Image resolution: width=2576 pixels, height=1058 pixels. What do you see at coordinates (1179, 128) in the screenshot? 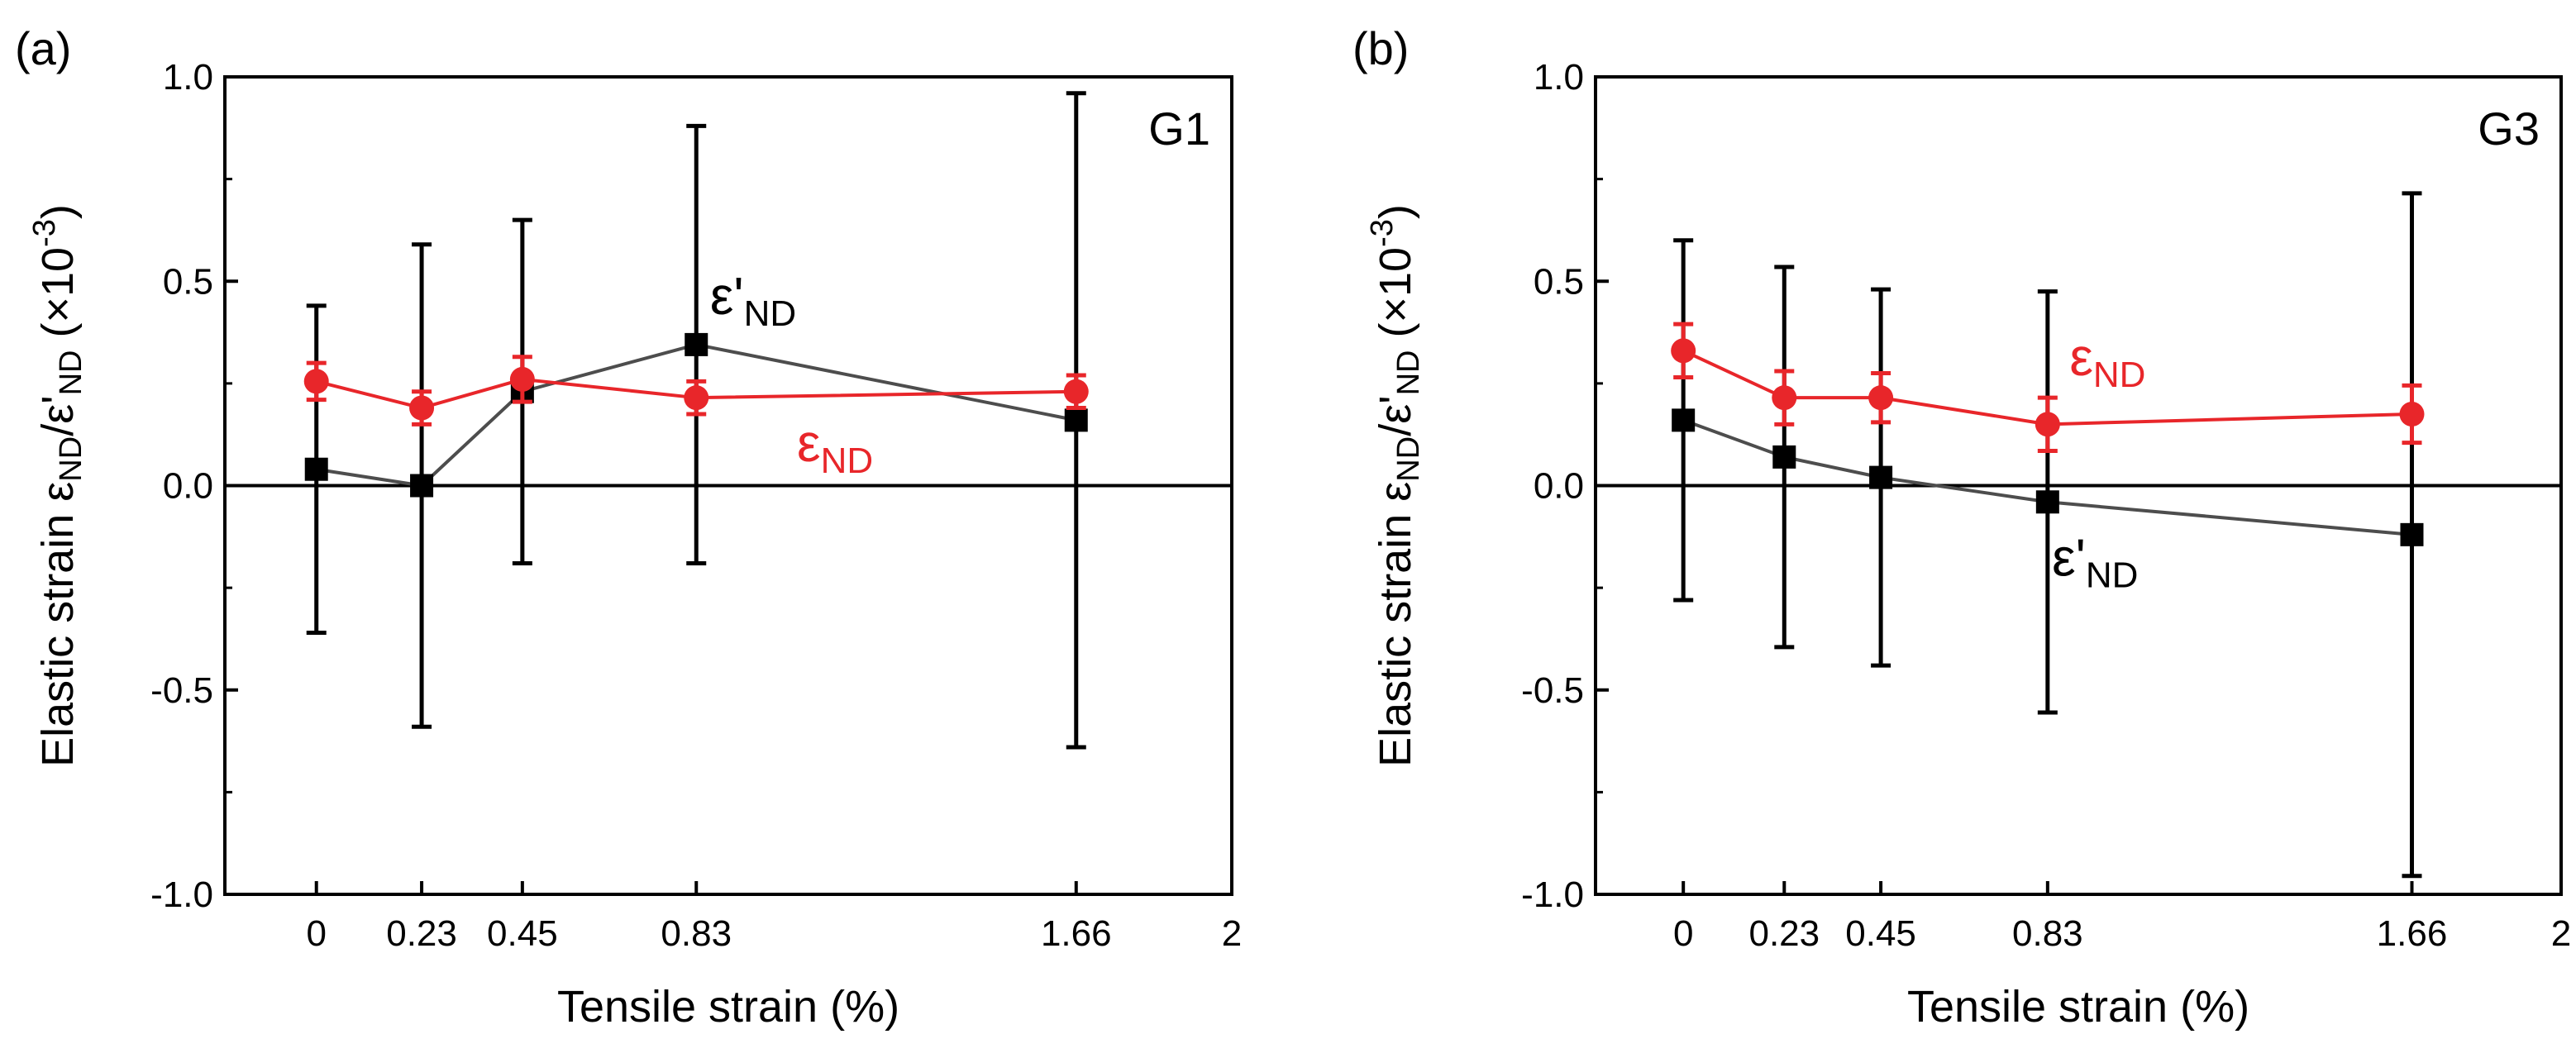
I see `grain-label: G1` at bounding box center [1179, 128].